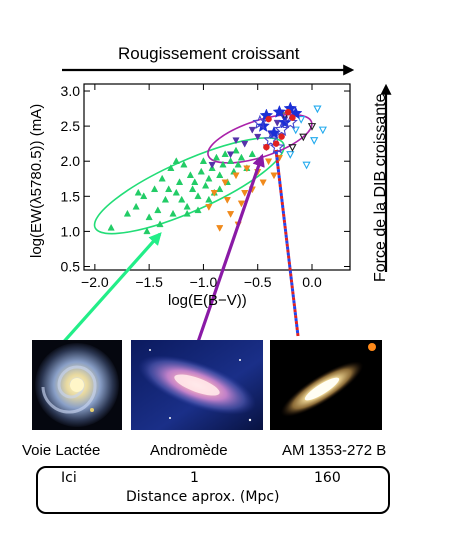  Describe the element at coordinates (380, 187) in the screenshot. I see `dib-strength-title: Force de la DIB croissante` at that location.